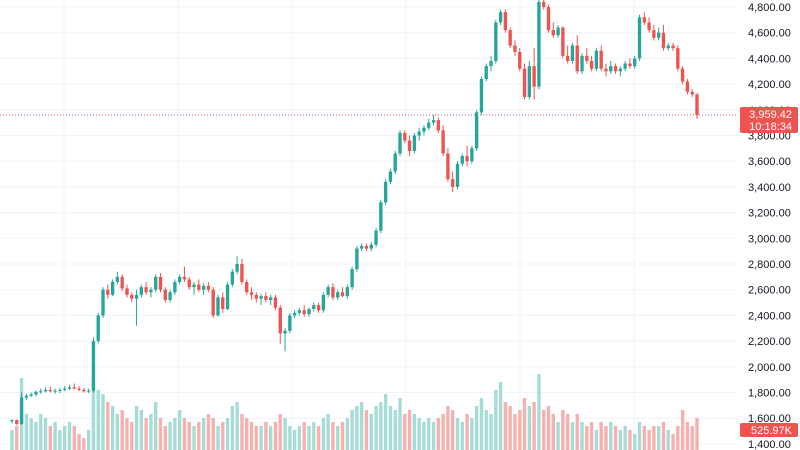 The image size is (800, 450). What do you see at coordinates (769, 34) in the screenshot?
I see `y-tick-label: 4,600.00` at bounding box center [769, 34].